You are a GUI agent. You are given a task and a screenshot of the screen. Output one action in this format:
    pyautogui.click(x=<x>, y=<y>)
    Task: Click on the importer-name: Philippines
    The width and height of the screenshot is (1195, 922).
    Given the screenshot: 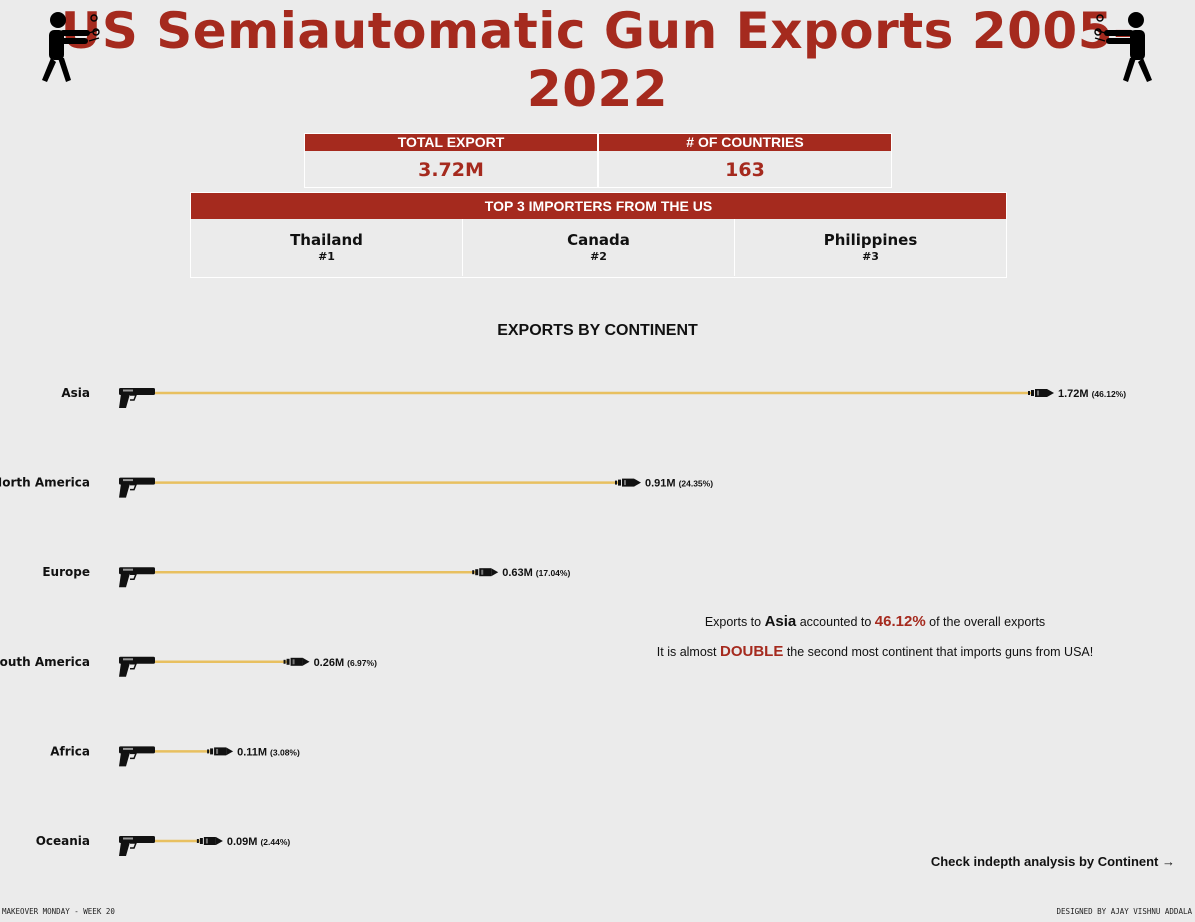 What is the action you would take?
    pyautogui.click(x=870, y=240)
    